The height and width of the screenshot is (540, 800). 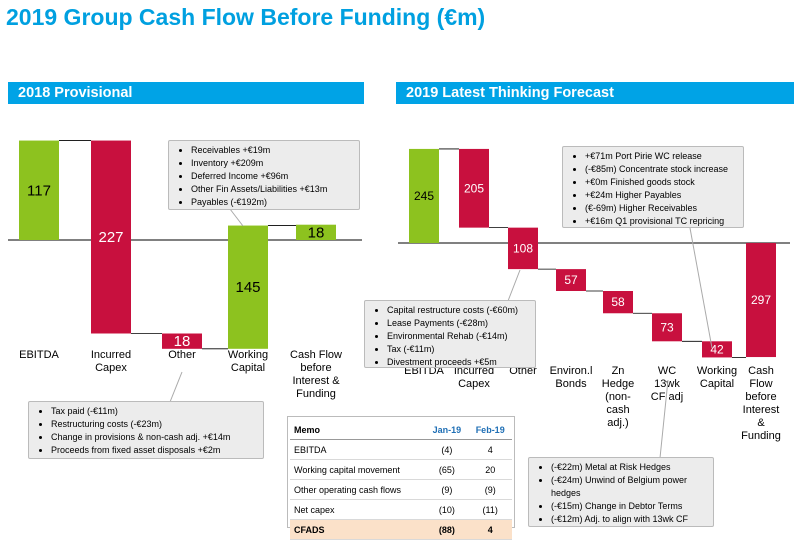 I want to click on memo-cell: (88), so click(x=447, y=529).